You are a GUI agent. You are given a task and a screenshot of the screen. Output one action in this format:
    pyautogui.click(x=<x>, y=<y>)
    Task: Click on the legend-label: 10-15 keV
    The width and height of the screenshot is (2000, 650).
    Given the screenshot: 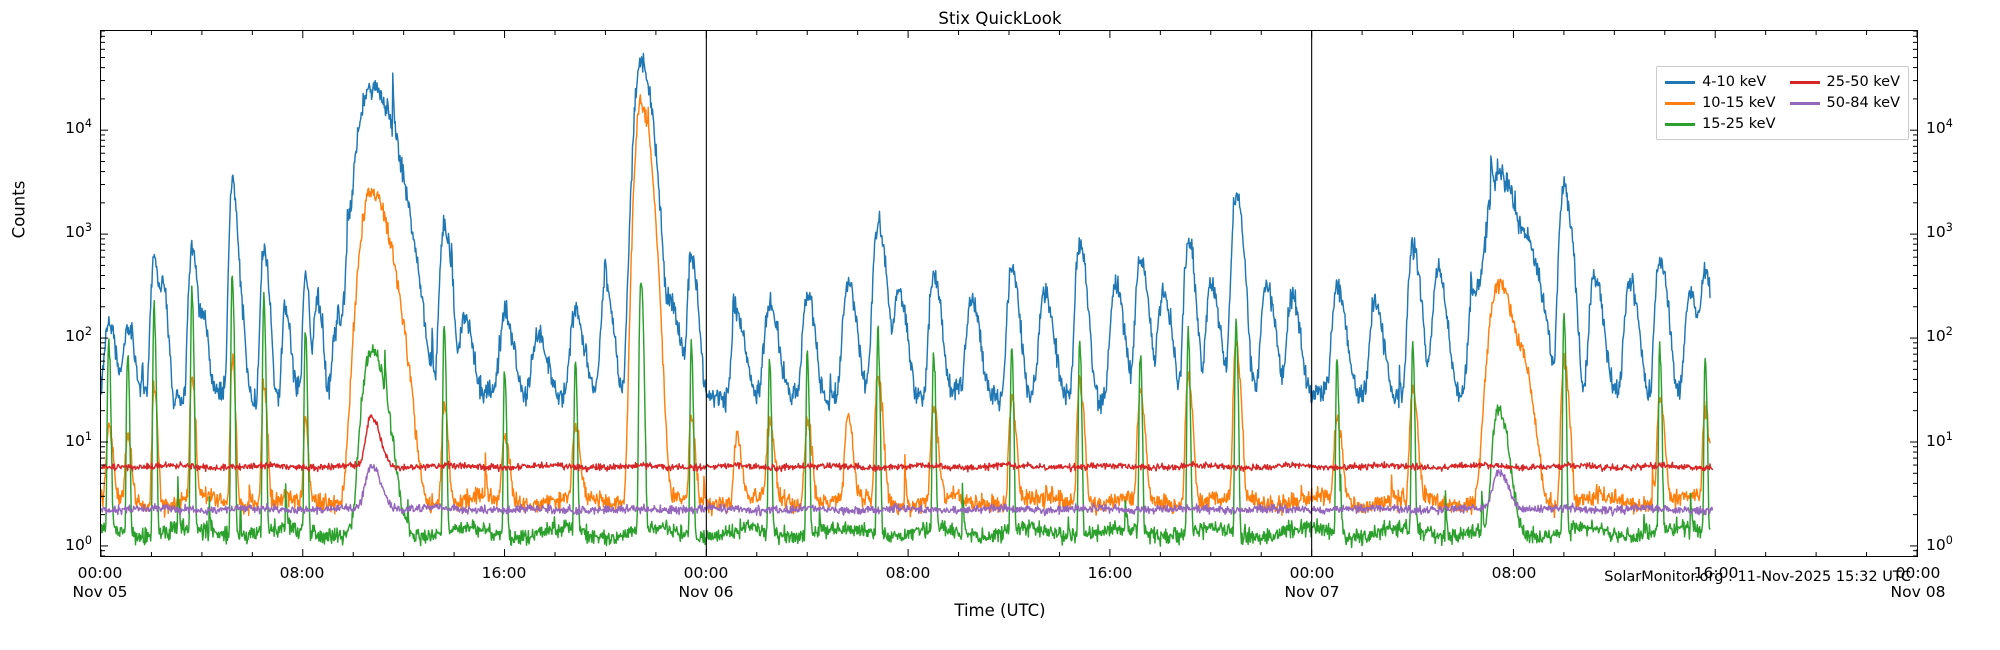 What is the action you would take?
    pyautogui.click(x=1739, y=103)
    